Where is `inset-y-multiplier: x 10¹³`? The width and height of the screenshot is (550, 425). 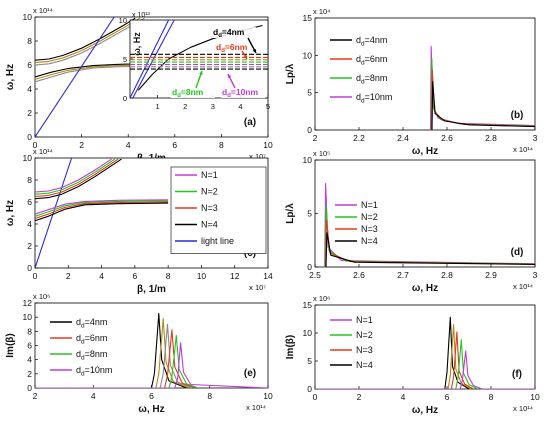
inset-y-multiplier: x 10¹³ is located at coordinates (141, 15).